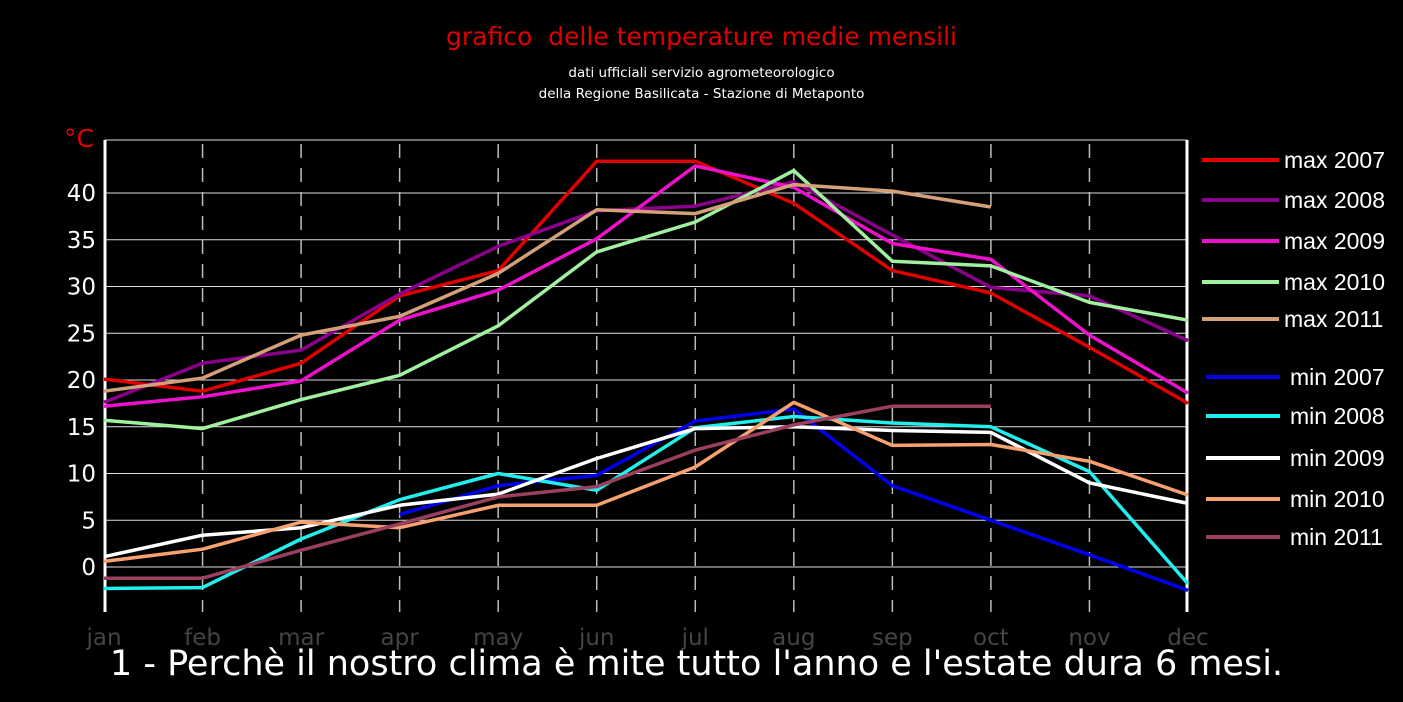 The height and width of the screenshot is (702, 1403). What do you see at coordinates (1337, 458) in the screenshot?
I see `legend-label: min 2009` at bounding box center [1337, 458].